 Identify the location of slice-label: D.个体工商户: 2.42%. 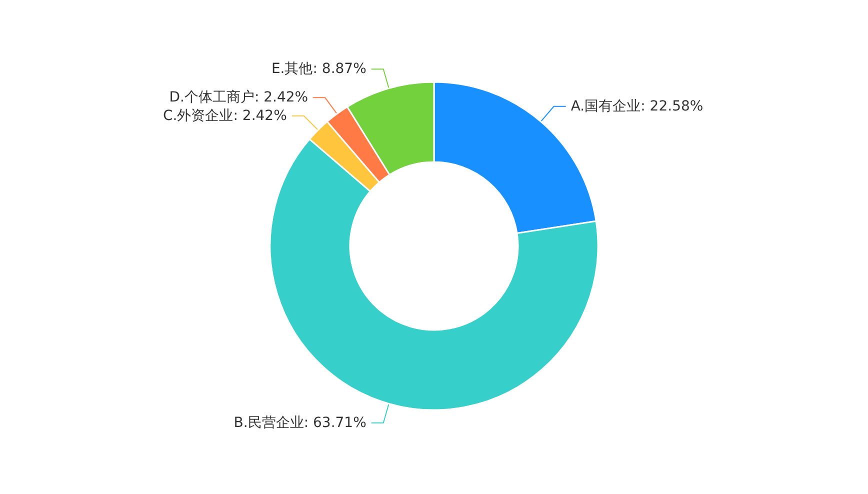
(238, 98).